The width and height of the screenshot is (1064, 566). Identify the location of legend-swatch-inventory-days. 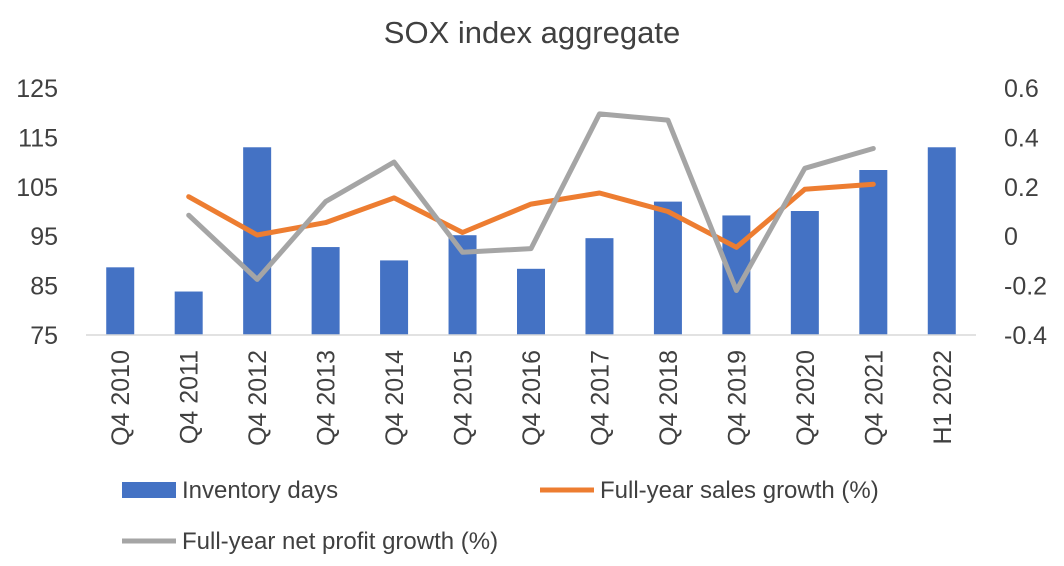
(149, 490).